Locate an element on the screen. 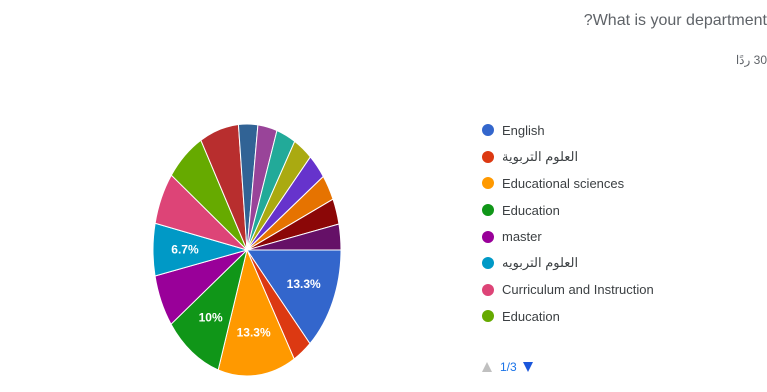 Image resolution: width=767 pixels, height=392 pixels. legend-label: العلوم التربوية is located at coordinates (540, 156).